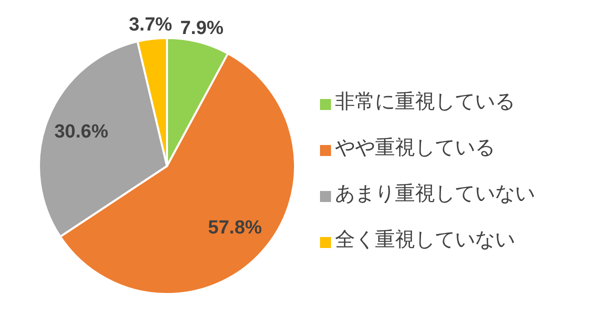  What do you see at coordinates (202, 28) in the screenshot?
I see `data-label: 7.9%` at bounding box center [202, 28].